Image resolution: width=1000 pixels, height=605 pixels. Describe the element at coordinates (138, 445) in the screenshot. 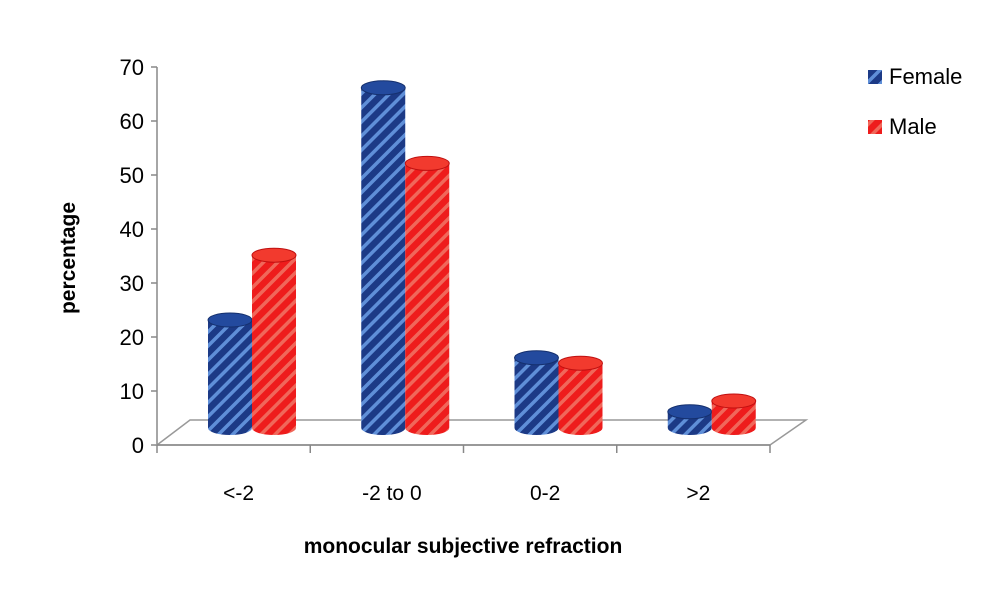

I see `y-tick-label: 0` at that location.